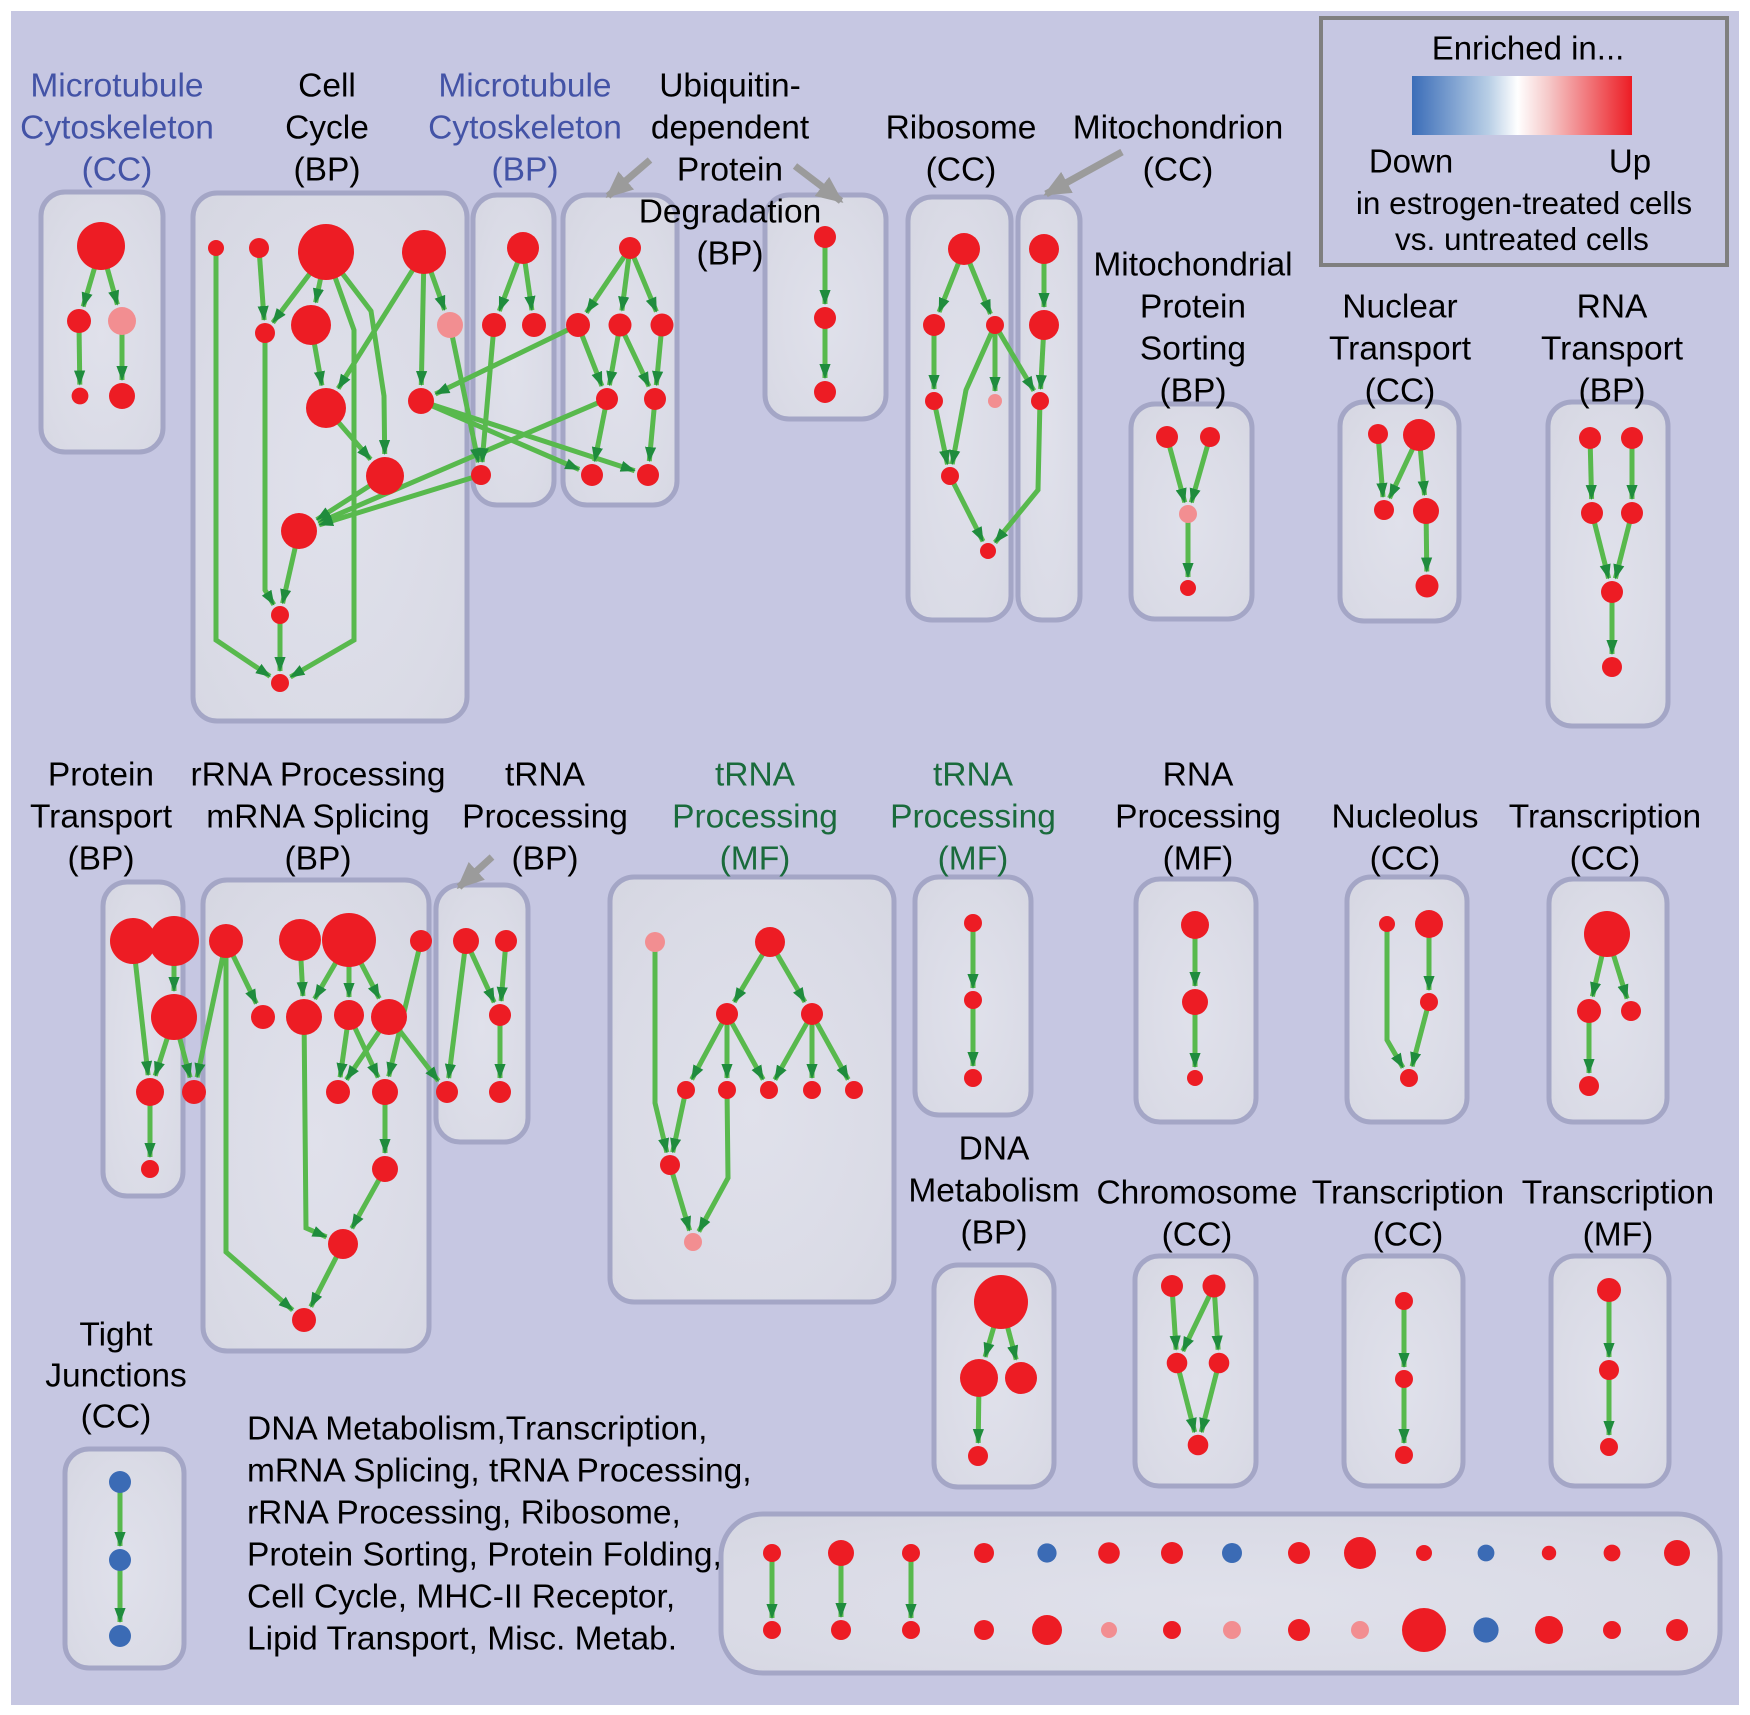 Image resolution: width=1750 pixels, height=1715 pixels. Describe the element at coordinates (730, 128) in the screenshot. I see `svg-text: dependent` at that location.